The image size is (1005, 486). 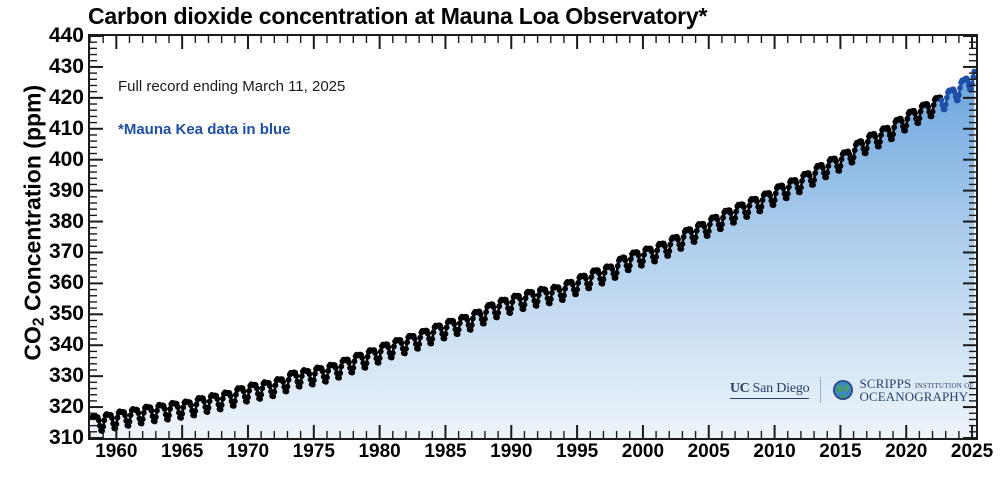 I want to click on series-mauna-kea, so click(x=957, y=90).